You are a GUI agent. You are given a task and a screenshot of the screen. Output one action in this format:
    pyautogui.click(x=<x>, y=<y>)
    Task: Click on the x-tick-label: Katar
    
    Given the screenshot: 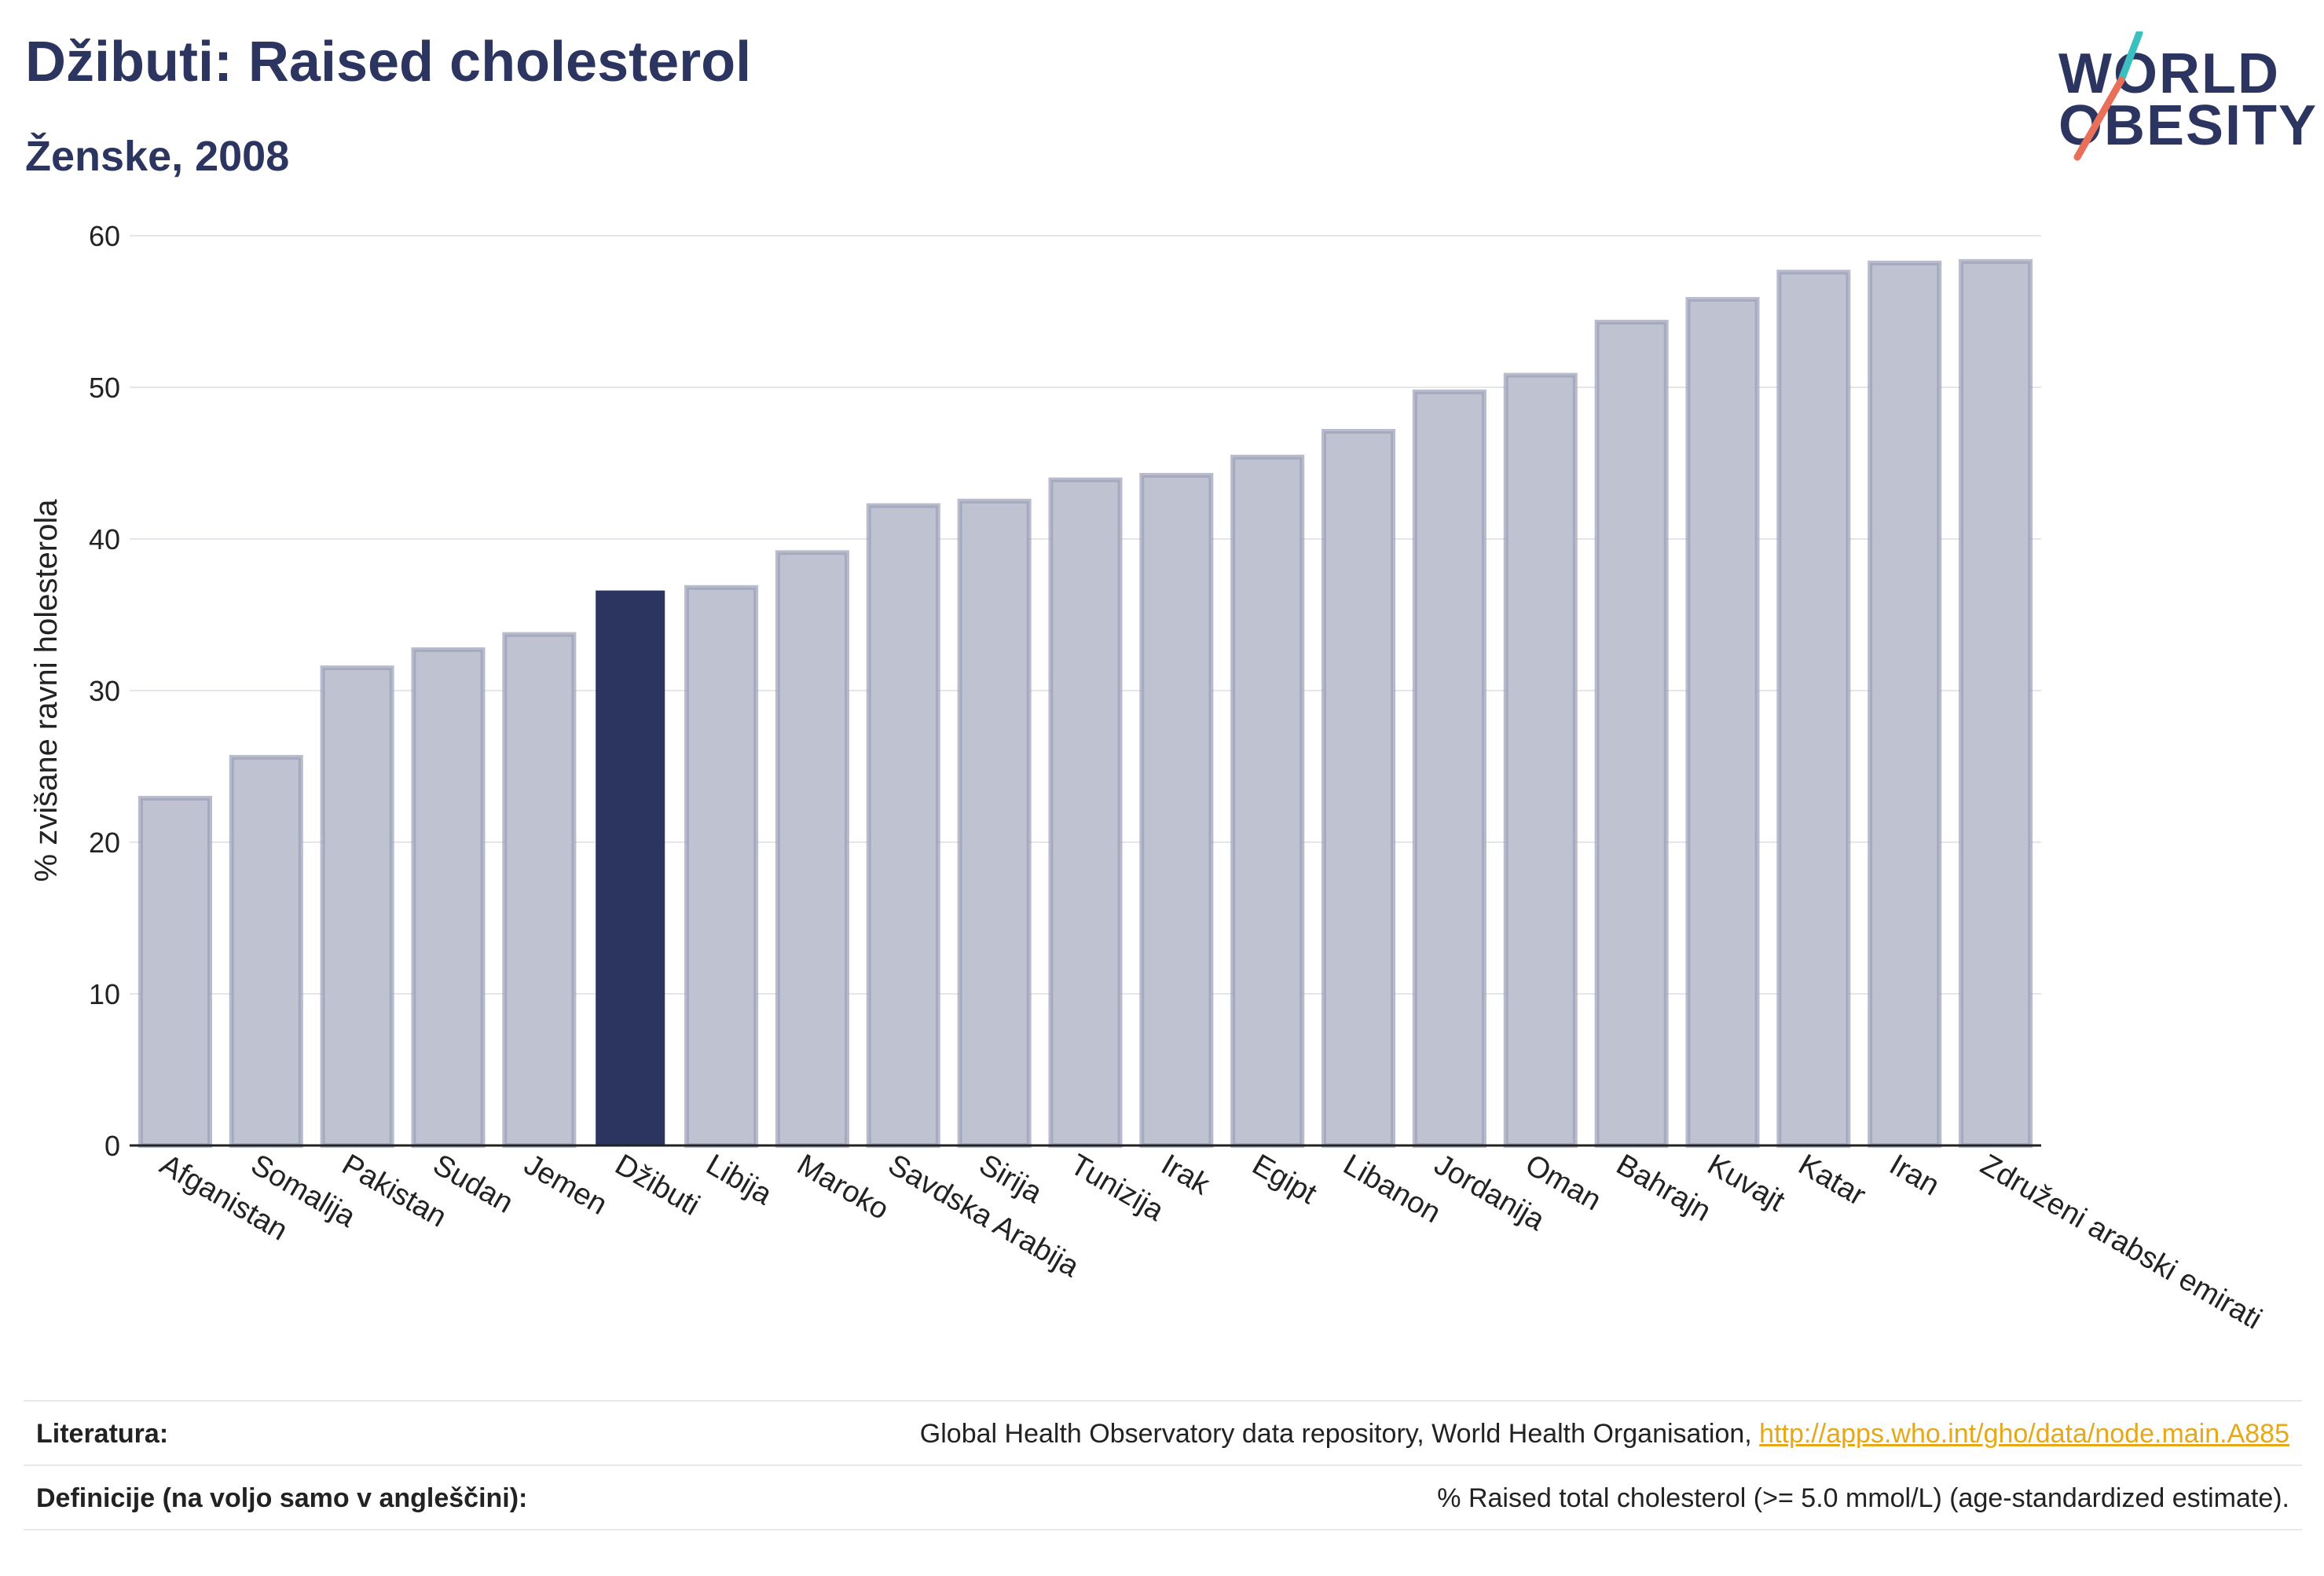 What is the action you would take?
    pyautogui.click(x=1832, y=1180)
    